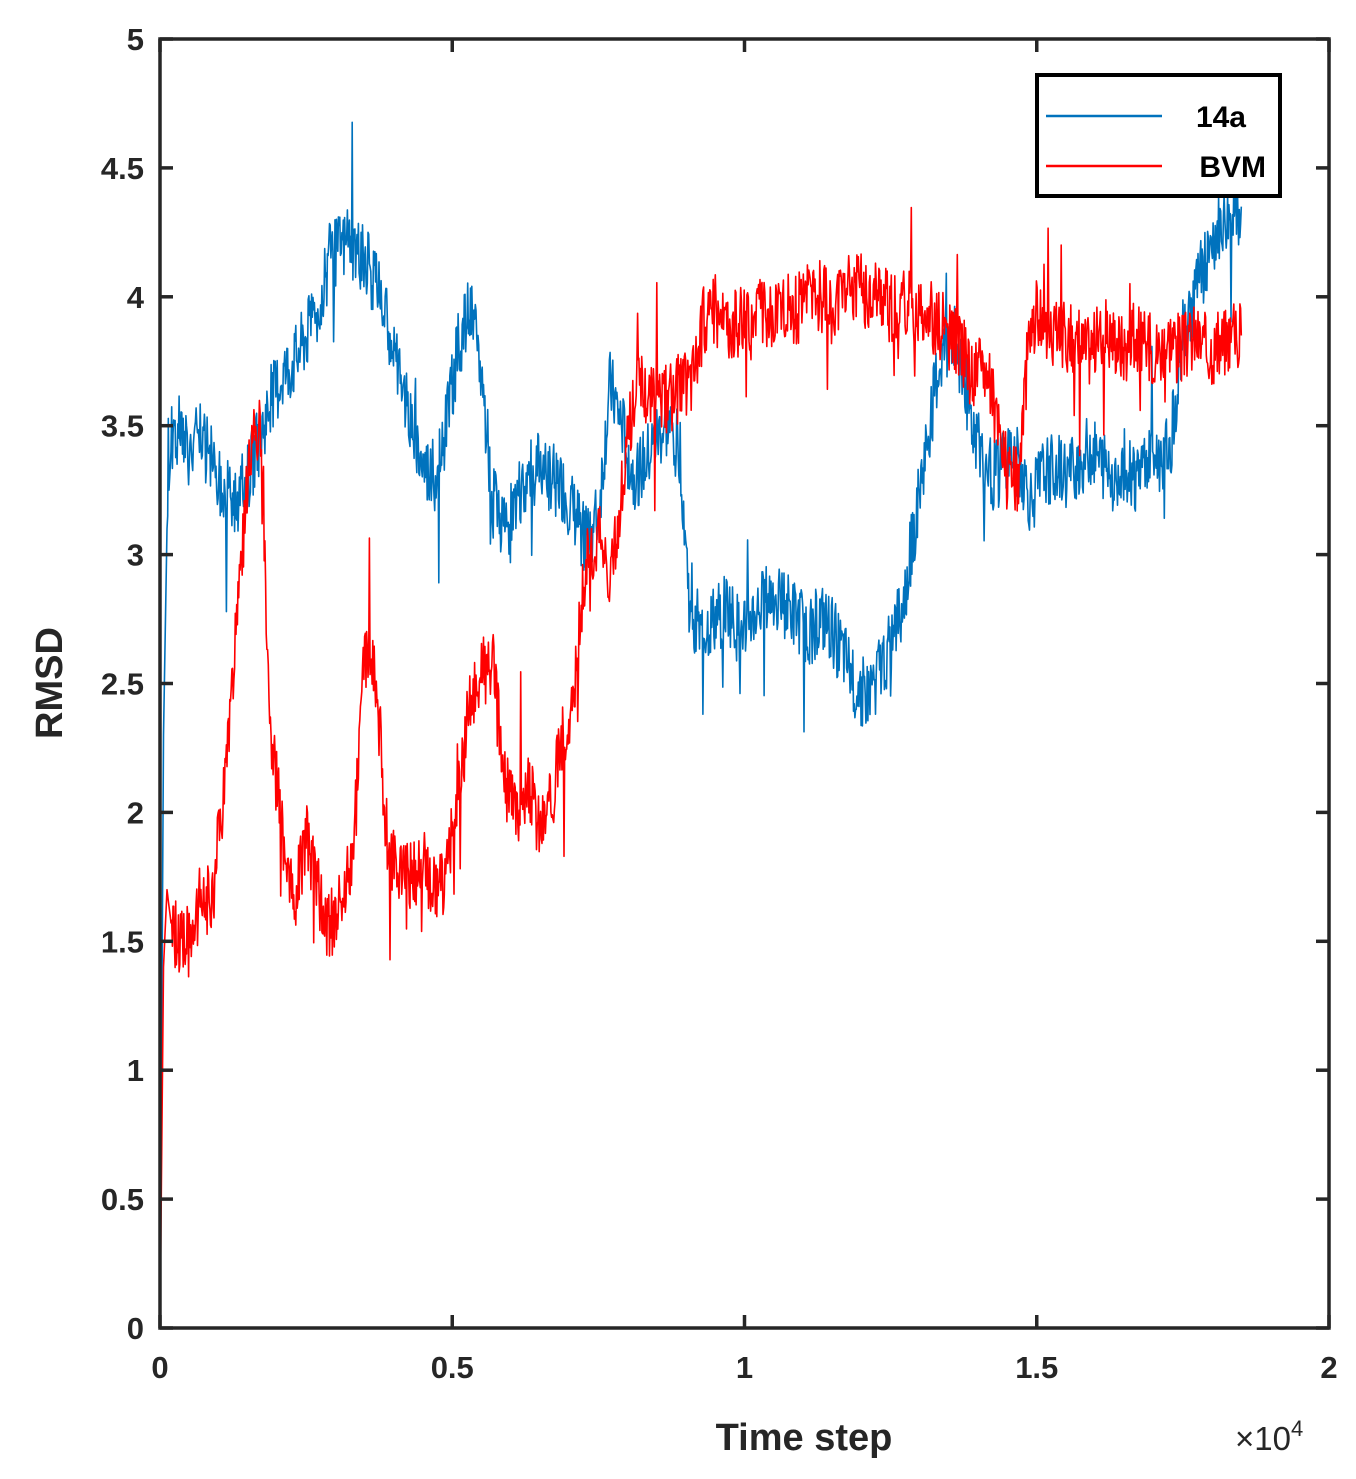 The image size is (1356, 1479). Describe the element at coordinates (1328, 1367) in the screenshot. I see `x-tick-label: 2` at that location.